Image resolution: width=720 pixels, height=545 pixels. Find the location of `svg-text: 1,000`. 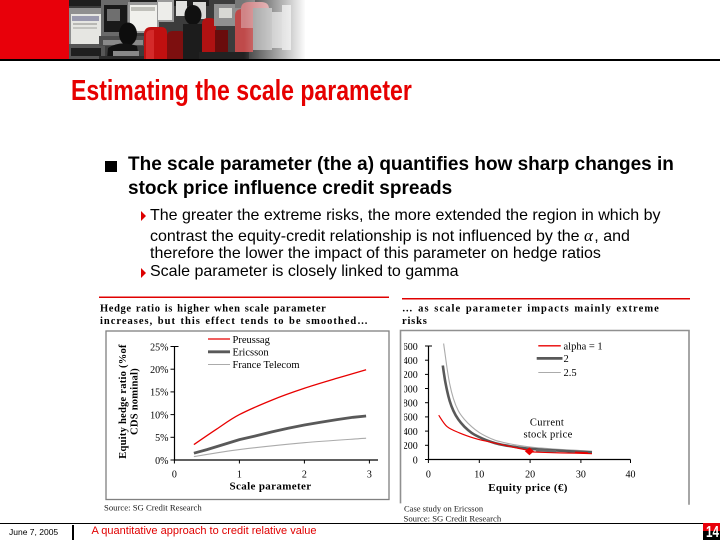

svg-text: 1,000 is located at coordinates (406, 389).